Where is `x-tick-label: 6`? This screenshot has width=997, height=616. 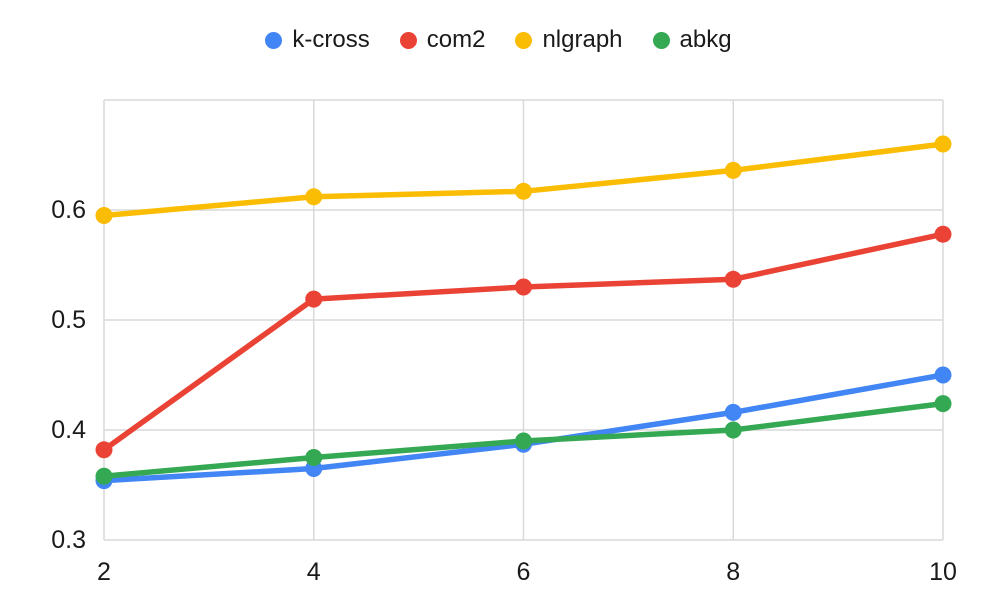
x-tick-label: 6 is located at coordinates (524, 572).